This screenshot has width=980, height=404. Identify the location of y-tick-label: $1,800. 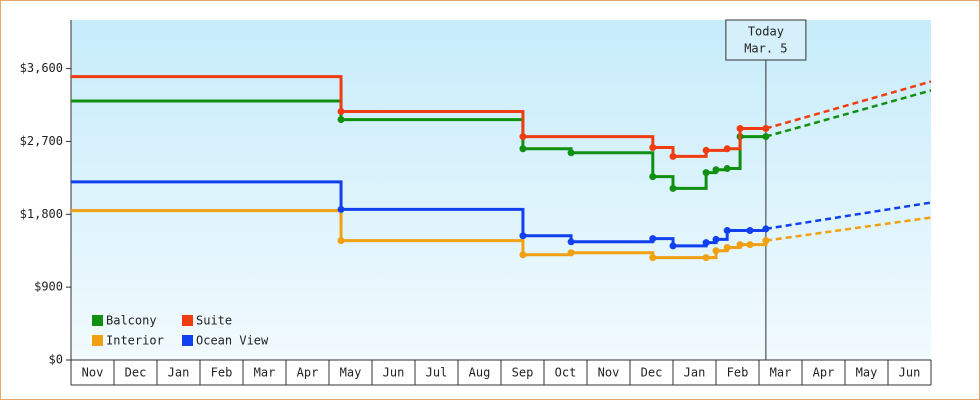
(41, 214).